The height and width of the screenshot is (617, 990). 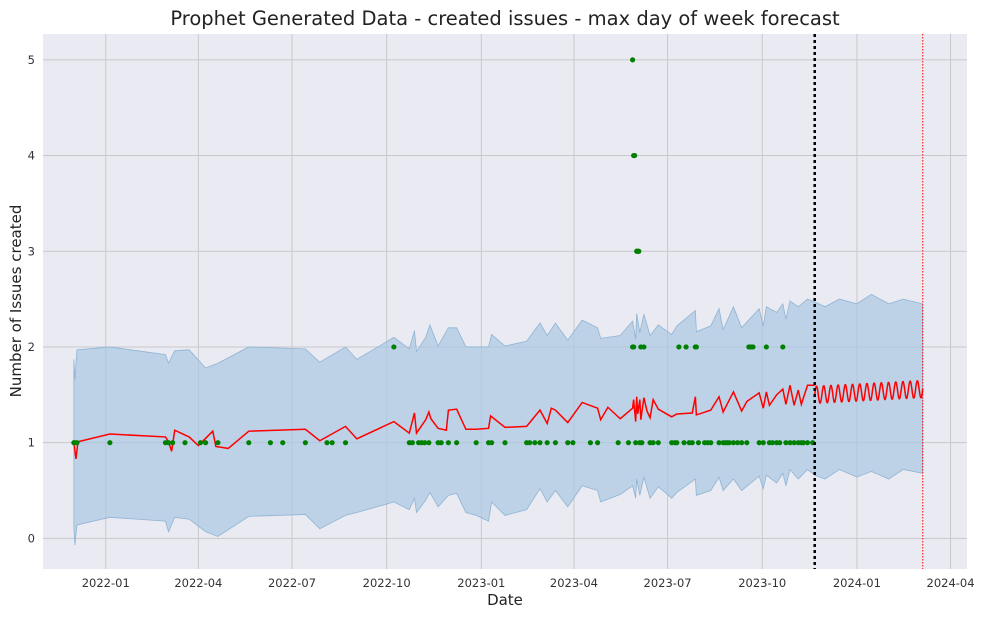 I want to click on y-tick-label: 3, so click(x=31, y=251).